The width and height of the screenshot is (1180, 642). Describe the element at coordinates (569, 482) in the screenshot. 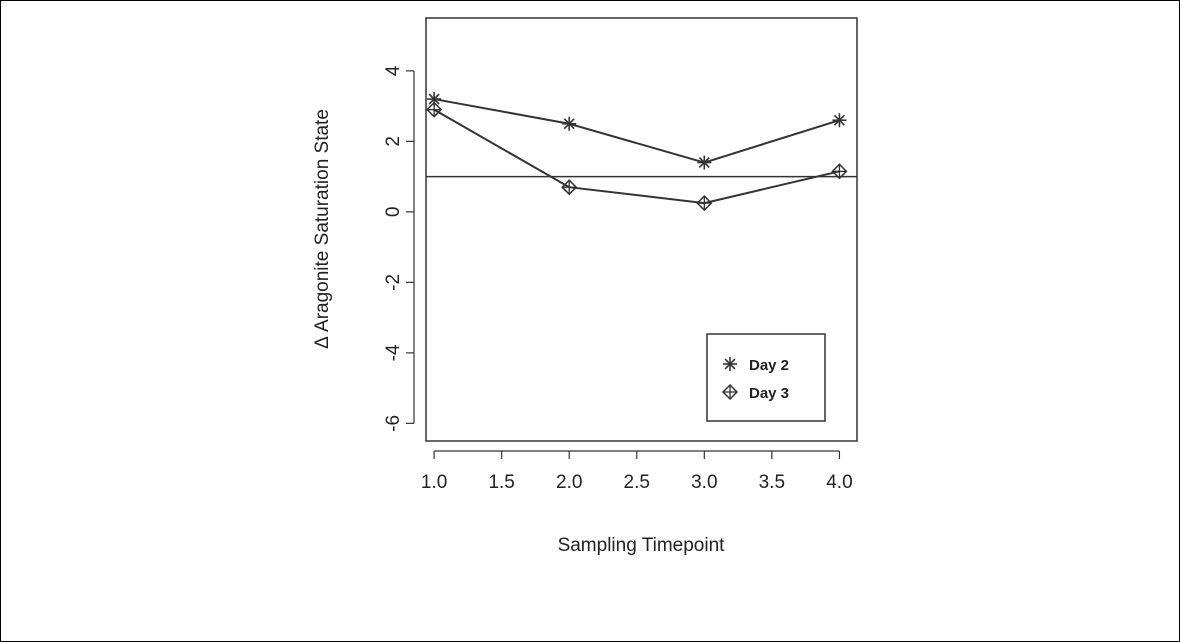

I see `x-tick-label: 2.0` at that location.